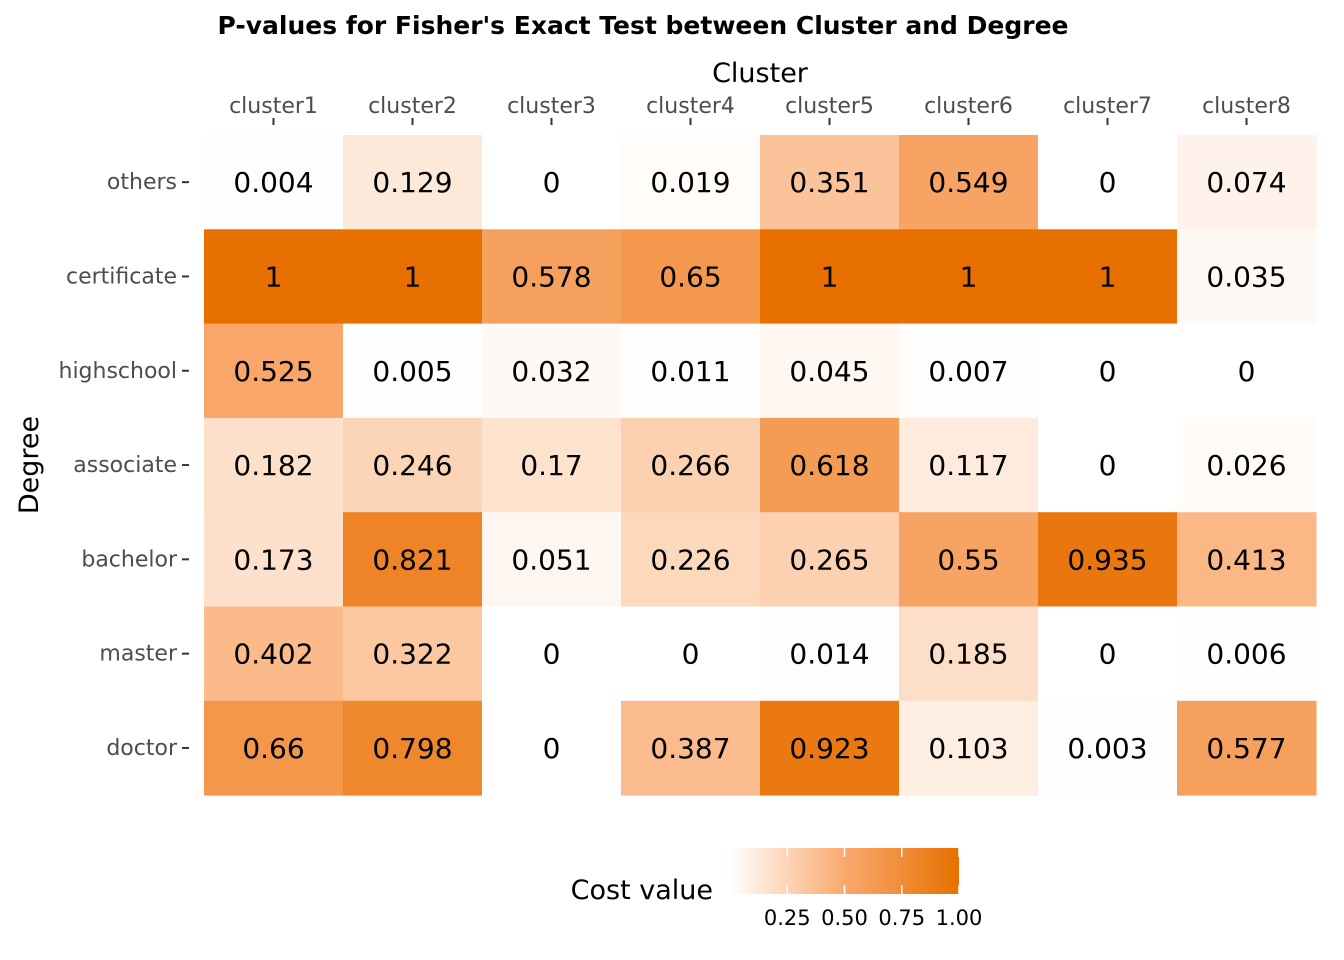  What do you see at coordinates (273, 106) in the screenshot?
I see `x-tick-label: cluster1` at bounding box center [273, 106].